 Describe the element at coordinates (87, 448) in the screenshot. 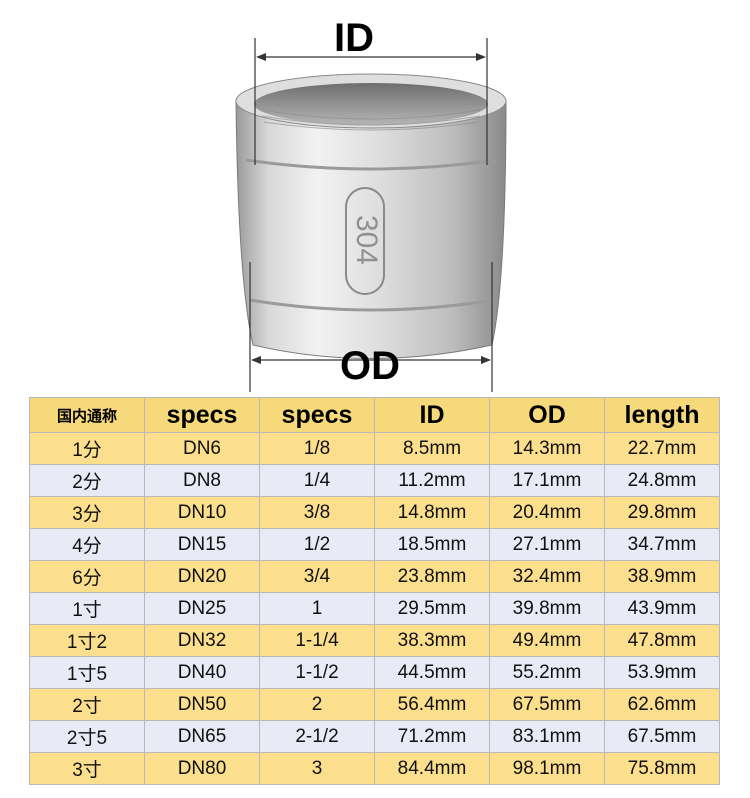

I see `cell-domestic-name: 1分` at that location.